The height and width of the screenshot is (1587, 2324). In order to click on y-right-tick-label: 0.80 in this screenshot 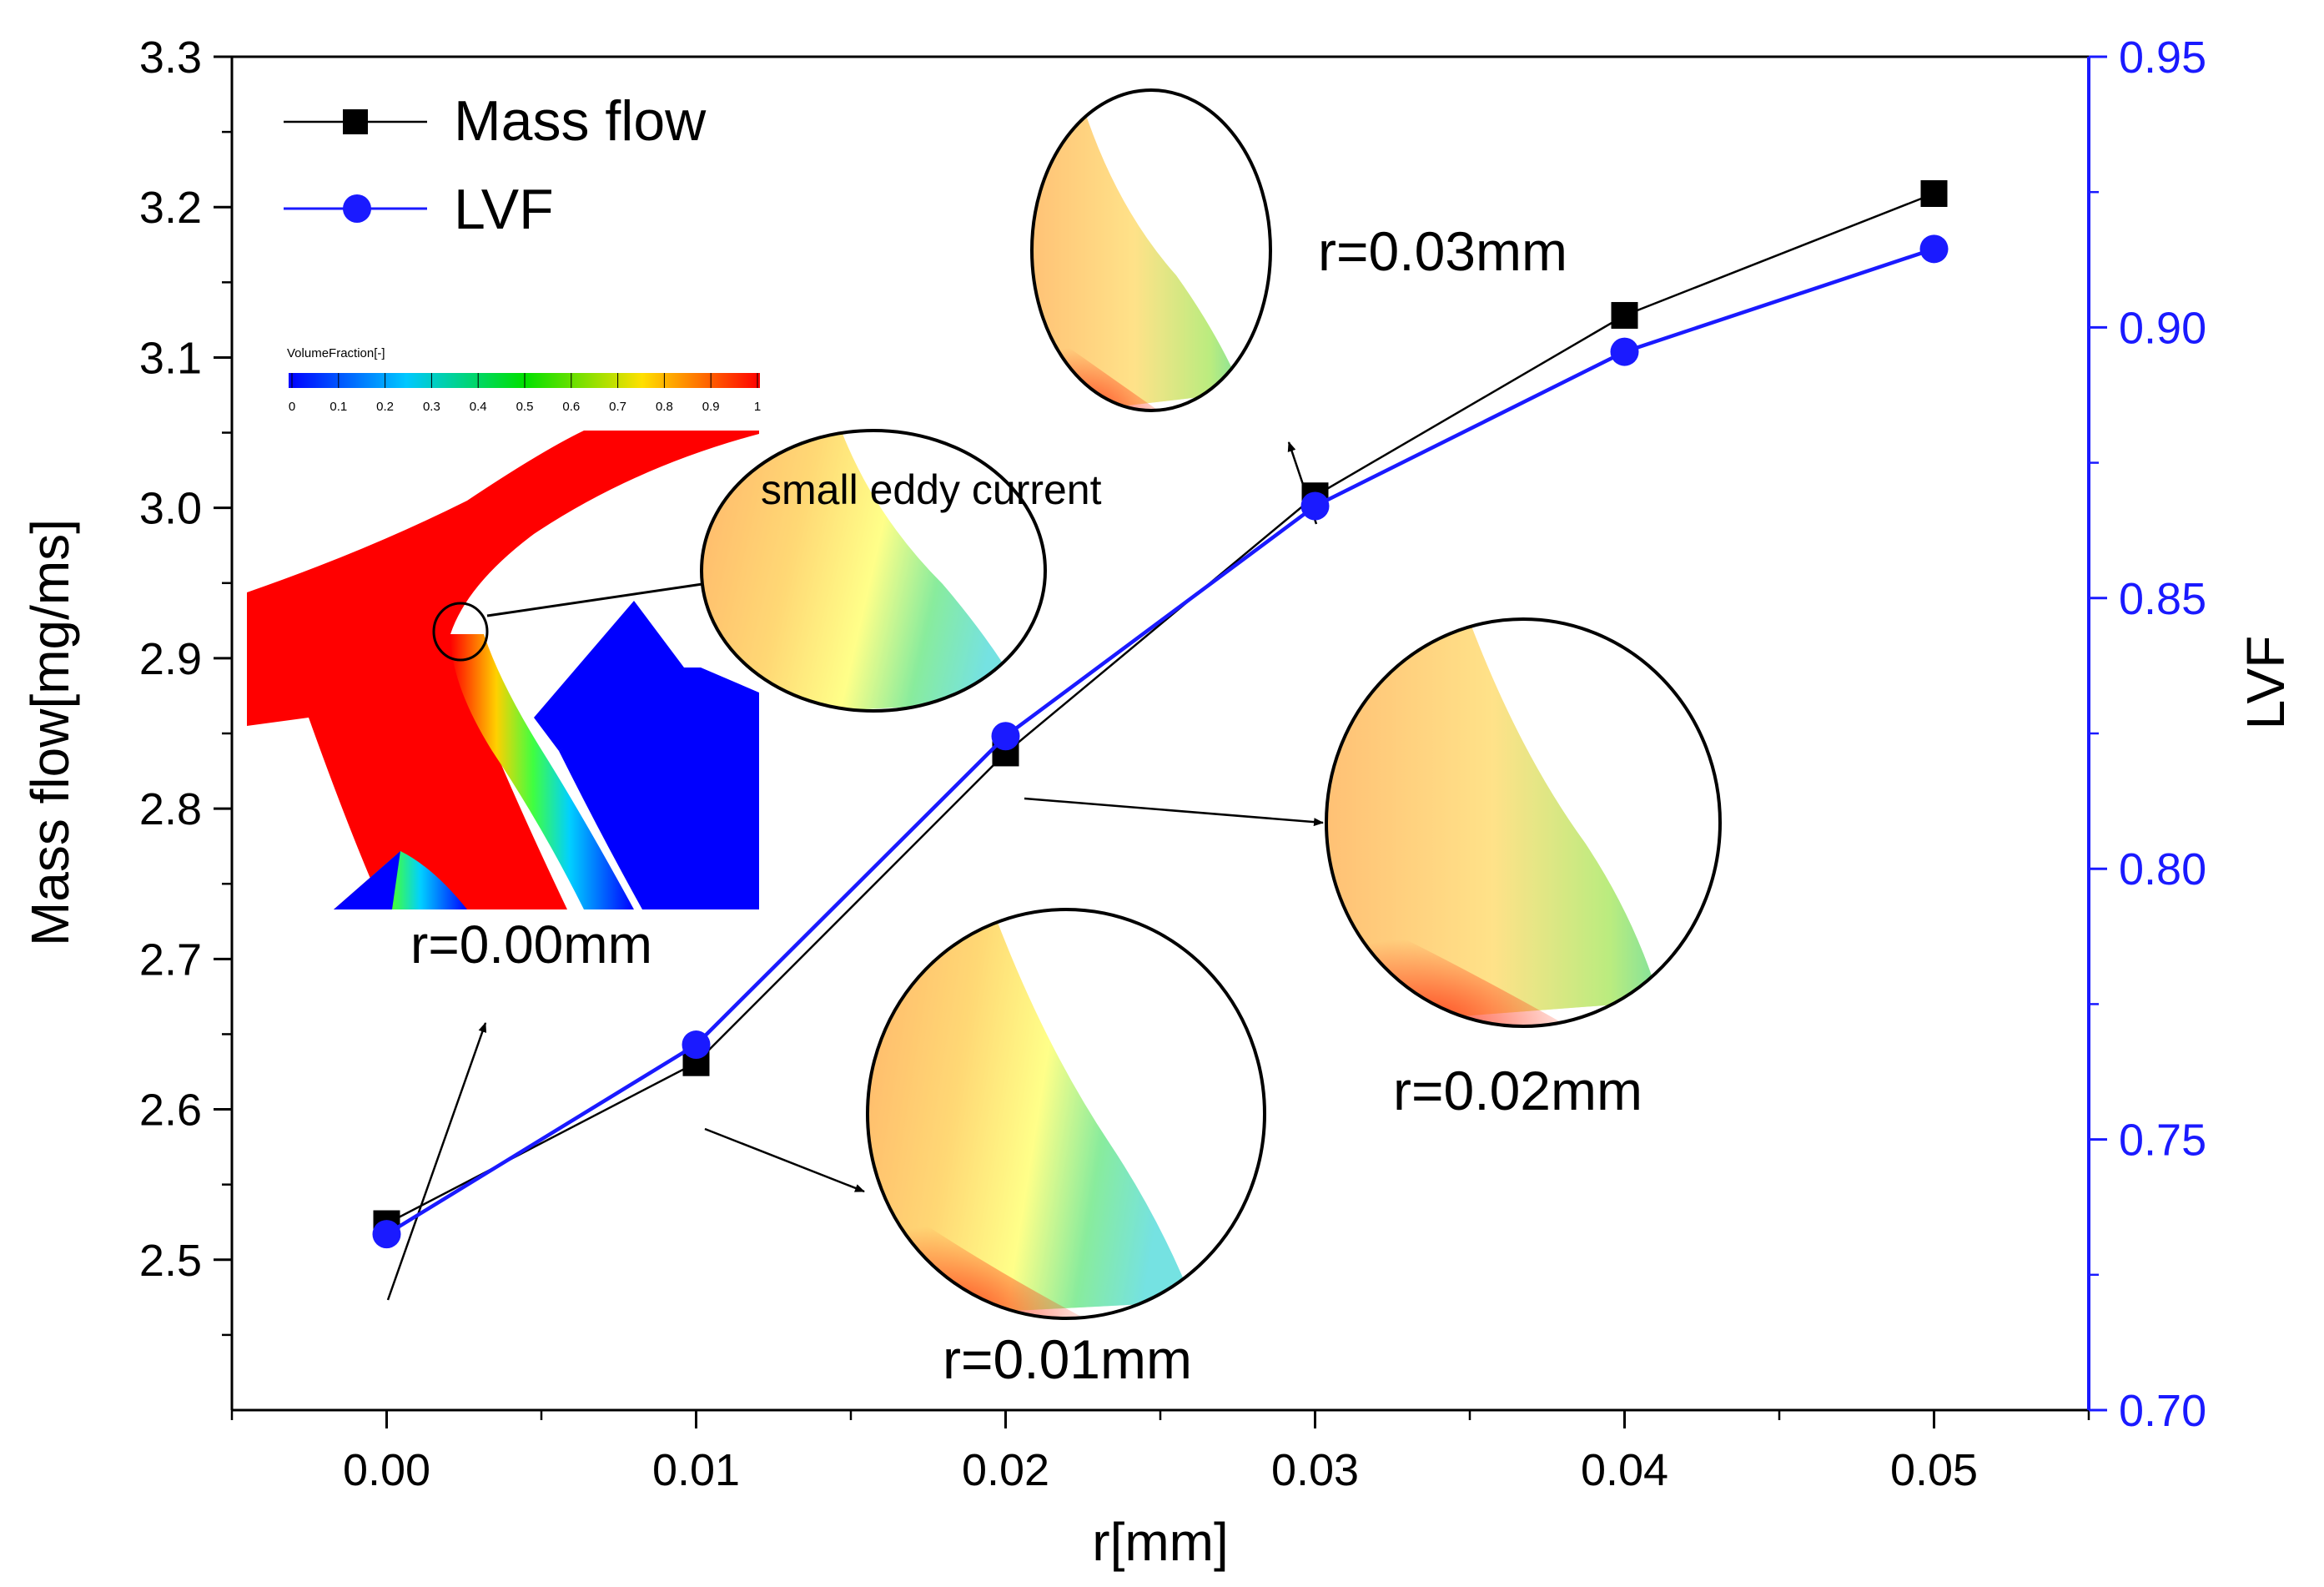, I will do `click(2162, 869)`.